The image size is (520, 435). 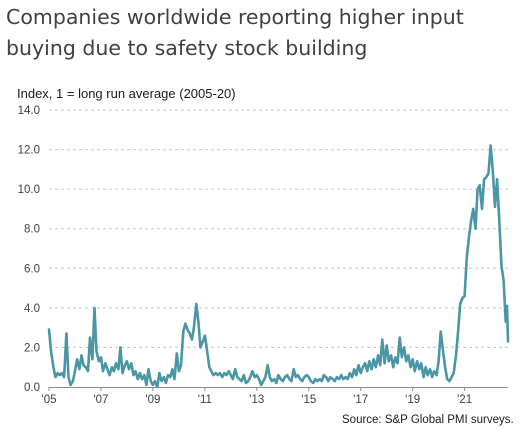 What do you see at coordinates (29, 249) in the screenshot?
I see `y-tick-labels: 0.0 2.0 4.0 6.0 8.0 10.0 12.0 14.0` at bounding box center [29, 249].